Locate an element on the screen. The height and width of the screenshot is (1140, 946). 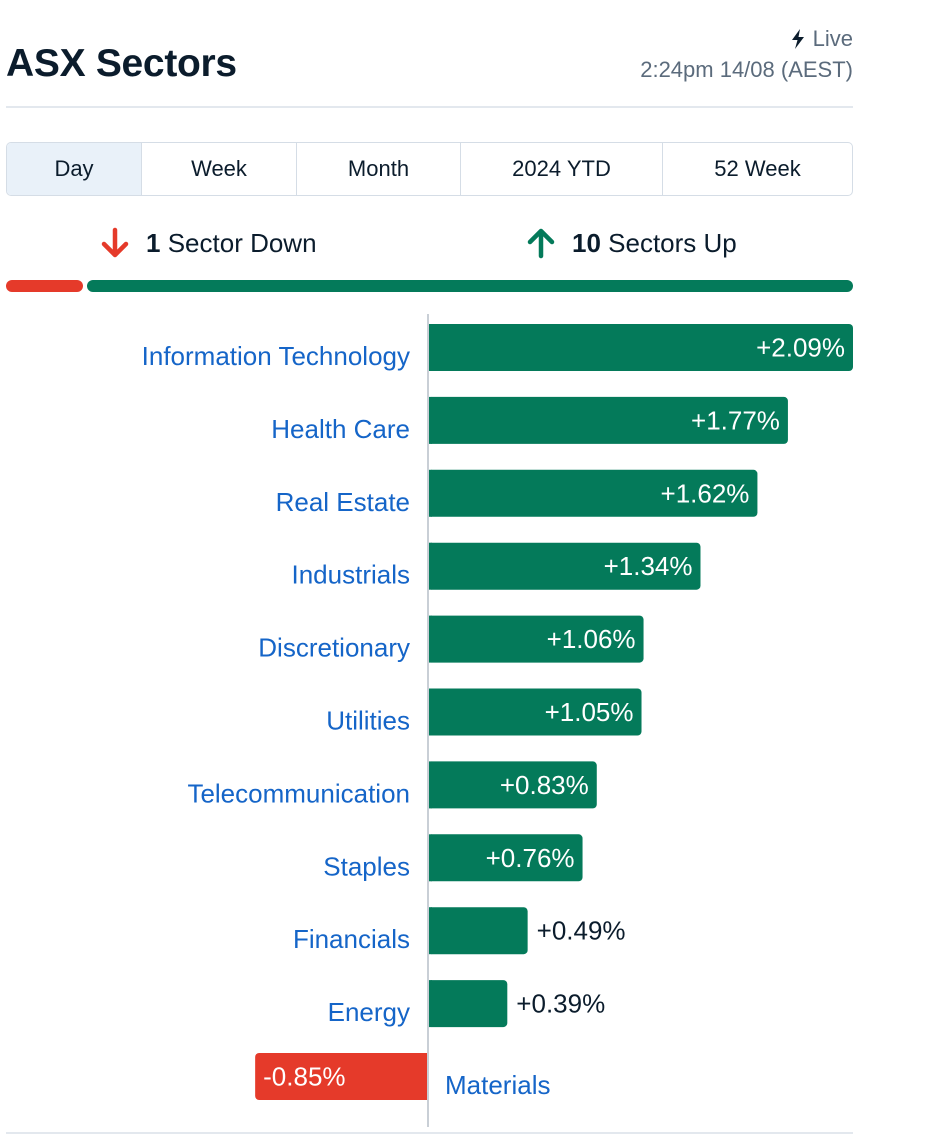
tab-day: Day is located at coordinates (74, 169).